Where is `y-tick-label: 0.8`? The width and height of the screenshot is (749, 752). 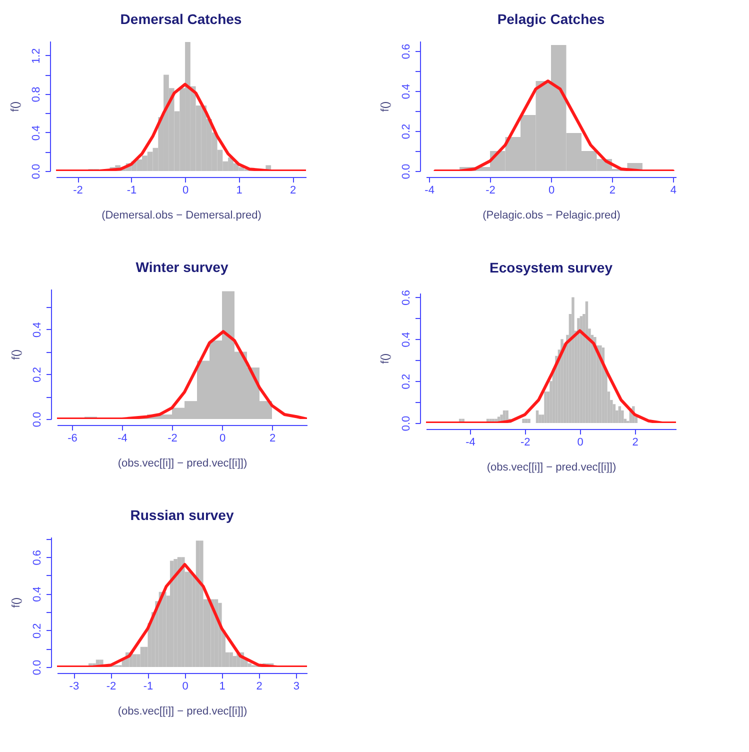 y-tick-label: 0.8 is located at coordinates (36, 94).